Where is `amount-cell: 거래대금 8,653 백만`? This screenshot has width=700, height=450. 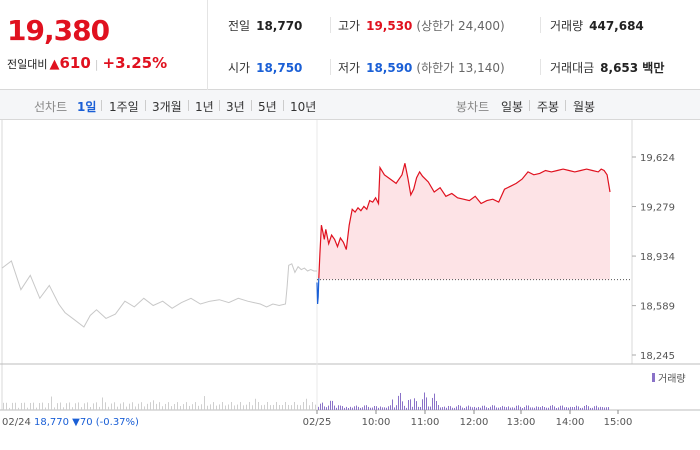 amount-cell: 거래대금 8,653 백만 is located at coordinates (607, 67).